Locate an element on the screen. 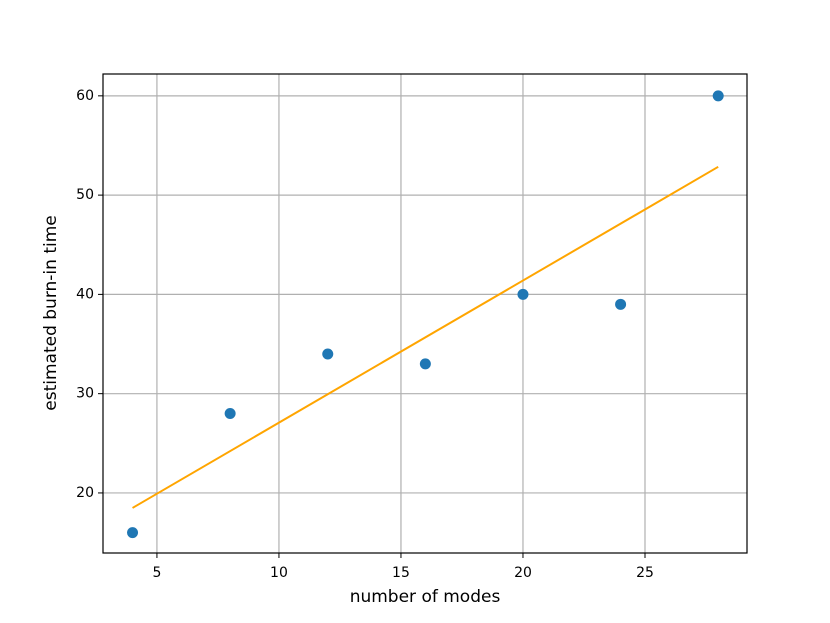 The height and width of the screenshot is (623, 830). x-tick-label: 5 is located at coordinates (156, 573).